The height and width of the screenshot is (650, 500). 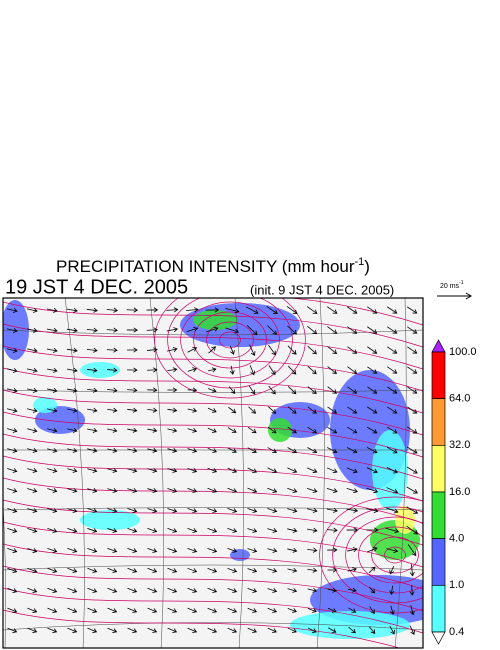 I want to click on title-main: PRECIPITATION INTENSITY (mm hour, so click(x=205, y=266).